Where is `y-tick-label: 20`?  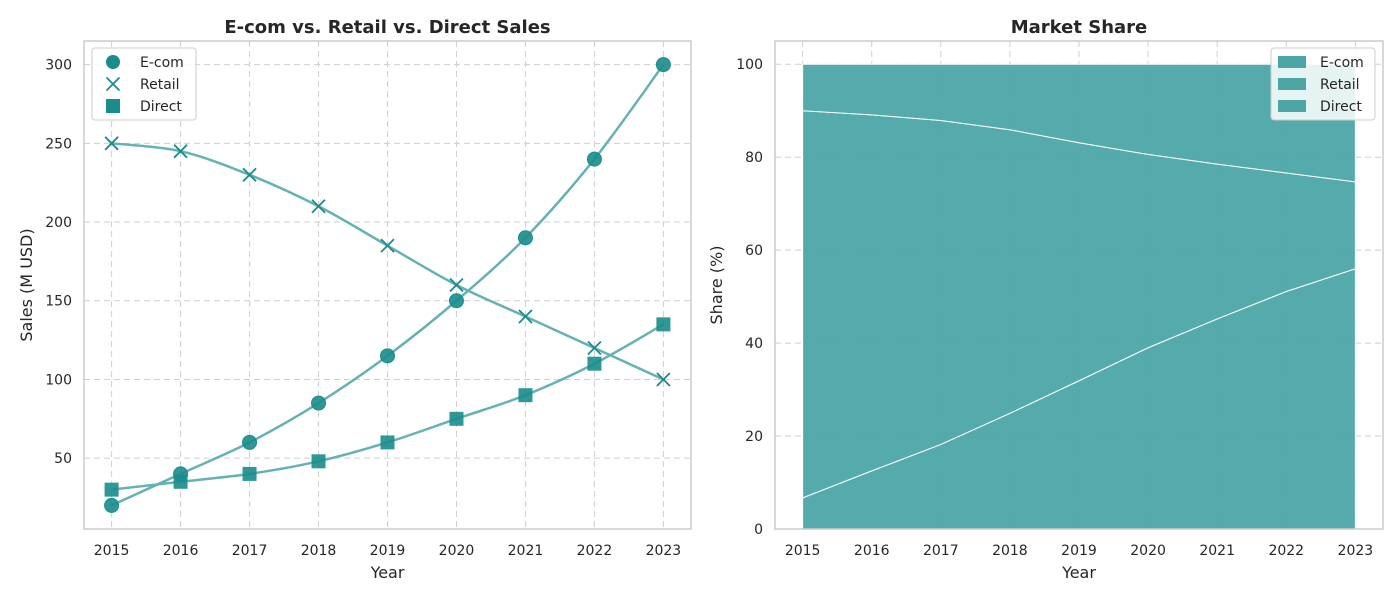
y-tick-label: 20 is located at coordinates (754, 437).